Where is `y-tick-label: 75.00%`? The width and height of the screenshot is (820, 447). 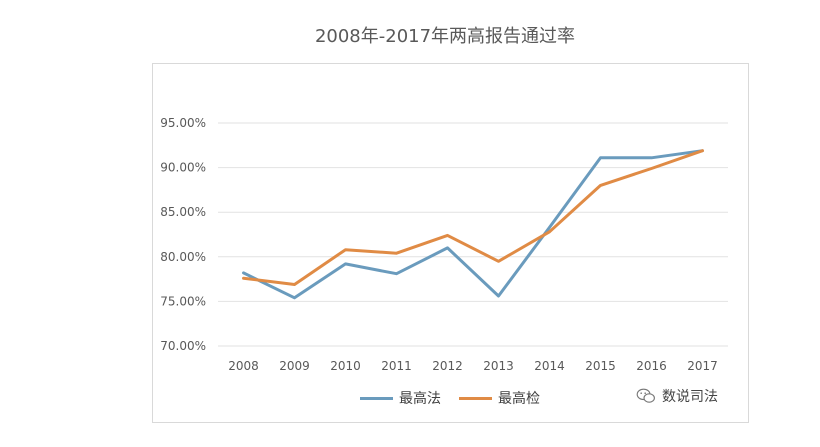
y-tick-label: 75.00% is located at coordinates (183, 301).